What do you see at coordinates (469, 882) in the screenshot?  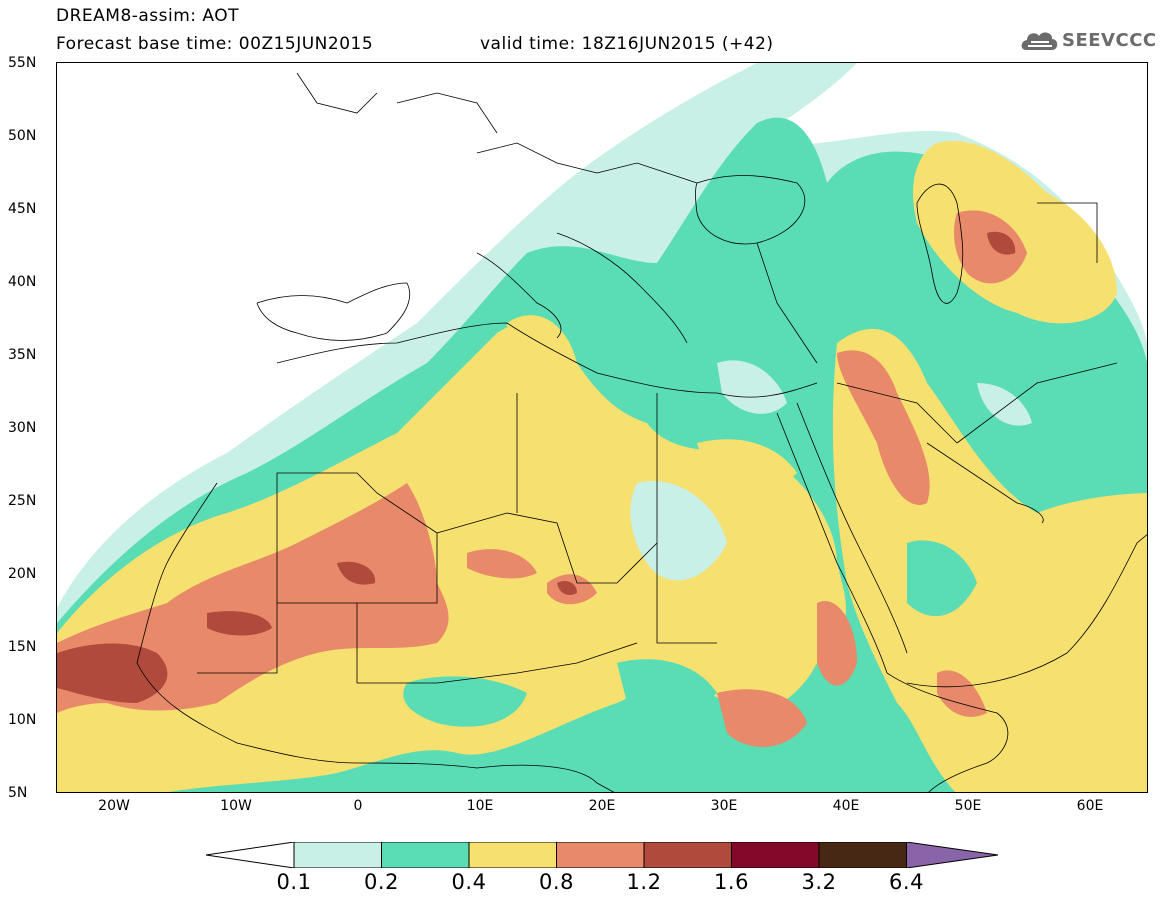 I see `colorbar-label: 0.4` at bounding box center [469, 882].